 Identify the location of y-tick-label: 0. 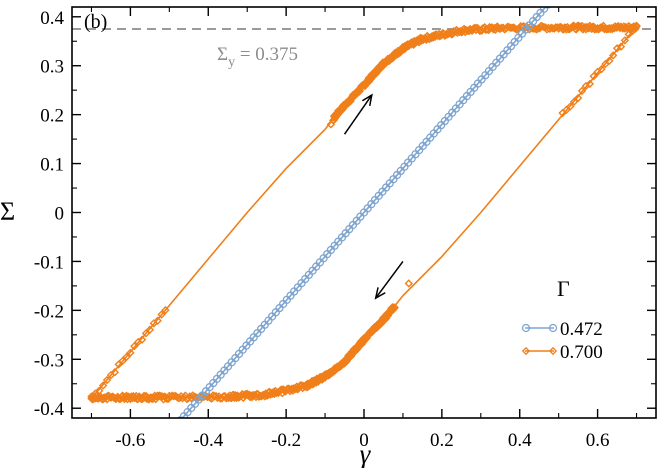
(60, 214).